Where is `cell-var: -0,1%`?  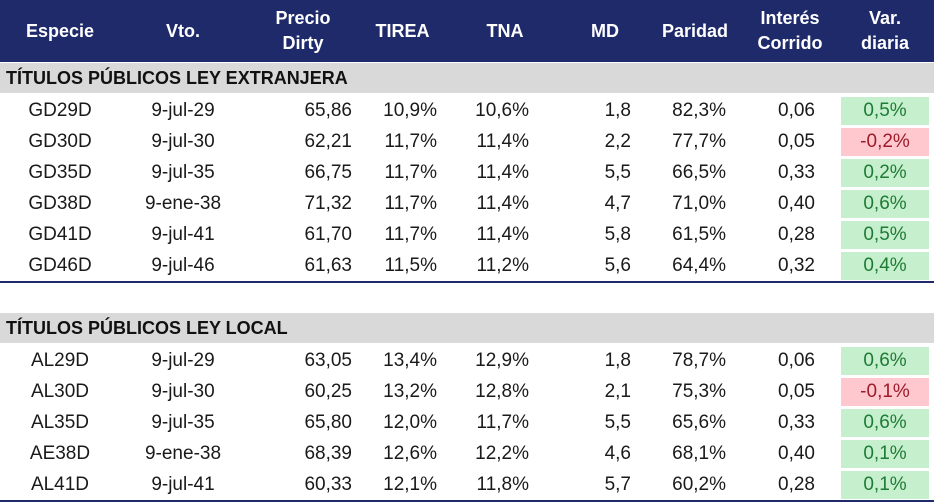 cell-var: -0,1% is located at coordinates (885, 392).